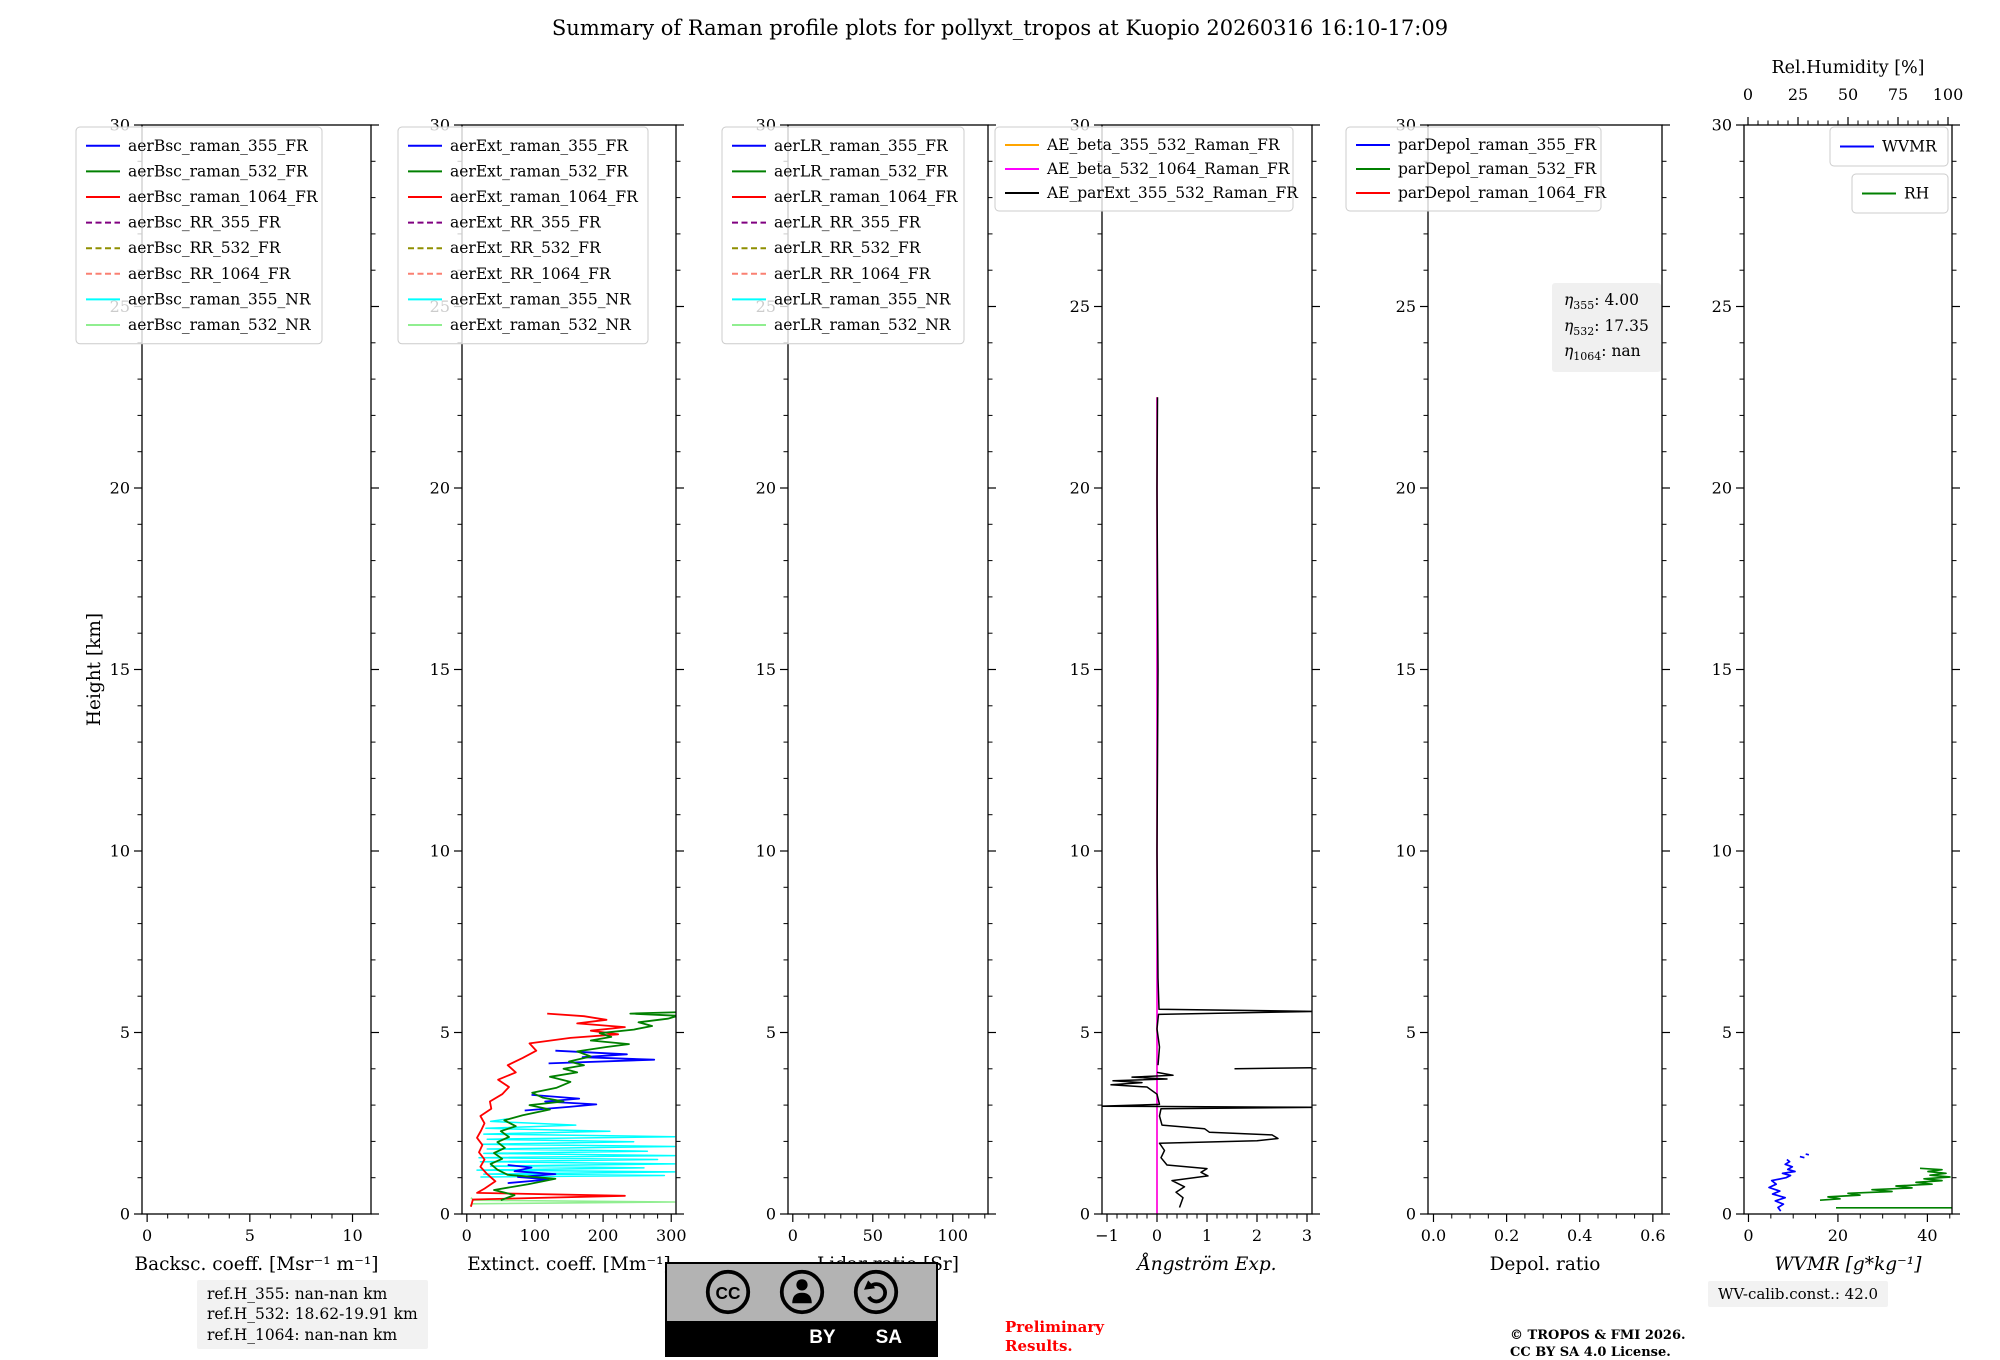 This screenshot has width=2000, height=1360. I want to click on cc-license-badge: CC BY SA, so click(801, 1309).